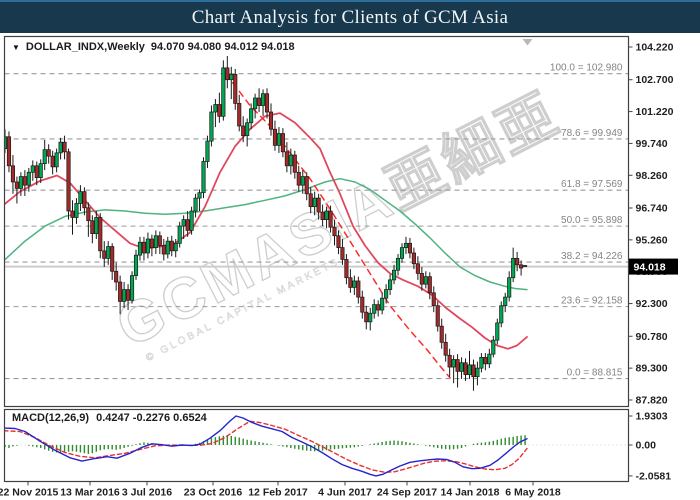 This screenshot has width=700, height=500. What do you see at coordinates (652, 208) in the screenshot?
I see `y-axis-label: 96.740` at bounding box center [652, 208].